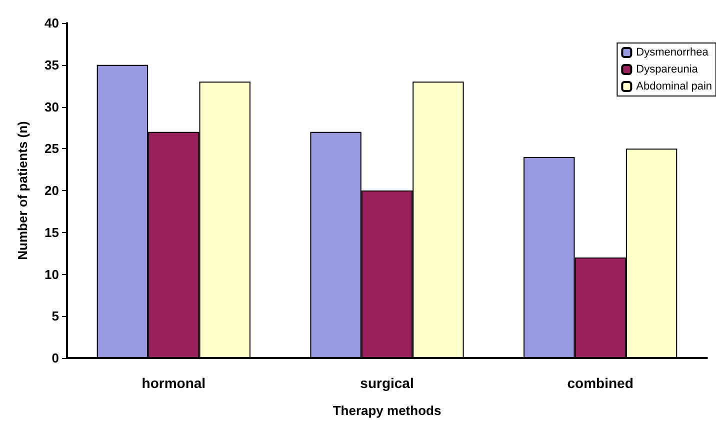 This screenshot has height=437, width=724. I want to click on y-tick-label: 25, so click(51, 148).